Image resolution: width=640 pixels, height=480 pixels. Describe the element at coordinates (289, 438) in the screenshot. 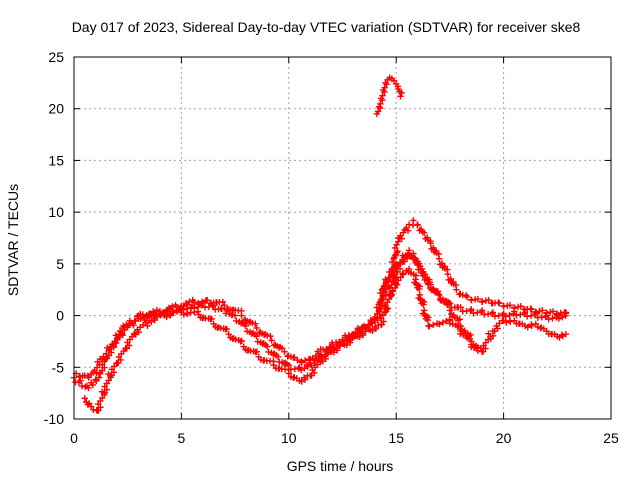

I see `x-tick-label: 10` at that location.